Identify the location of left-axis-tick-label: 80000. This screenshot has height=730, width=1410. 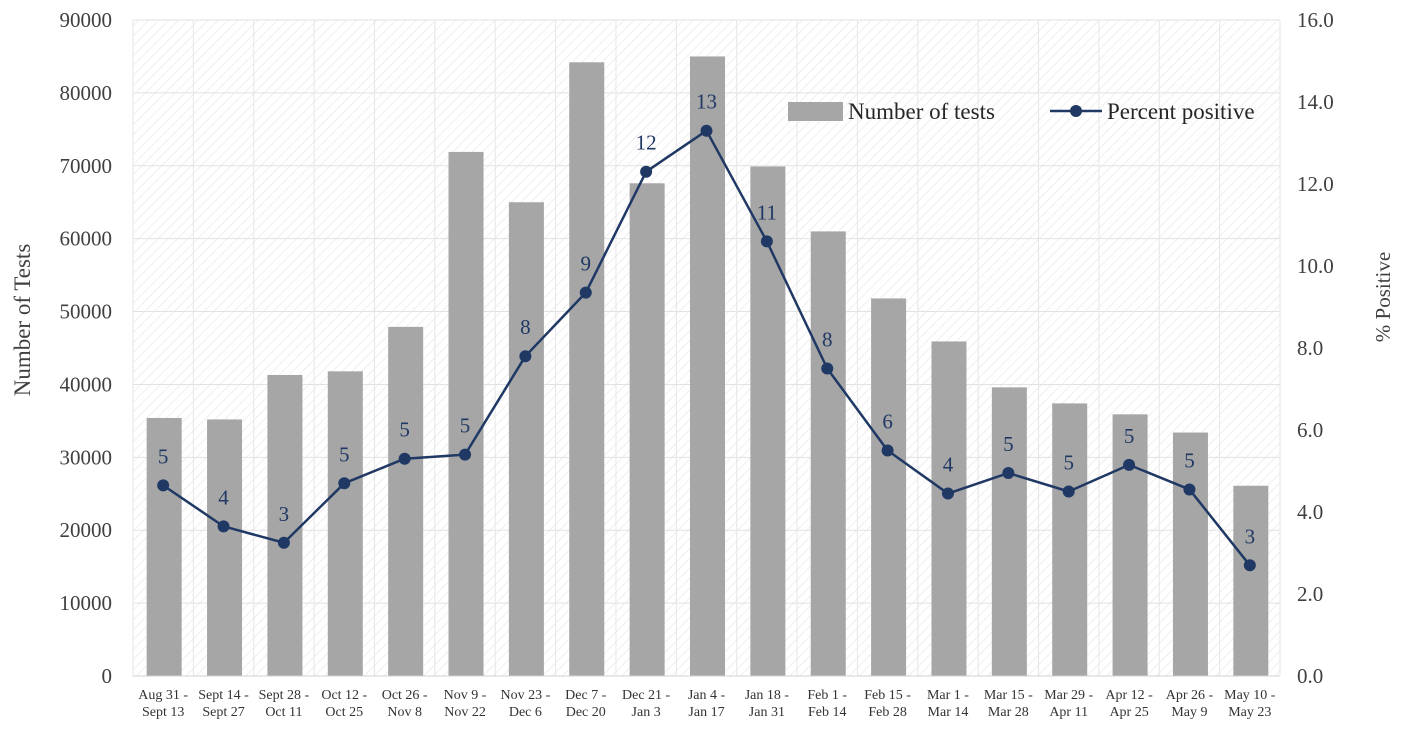
(86, 93).